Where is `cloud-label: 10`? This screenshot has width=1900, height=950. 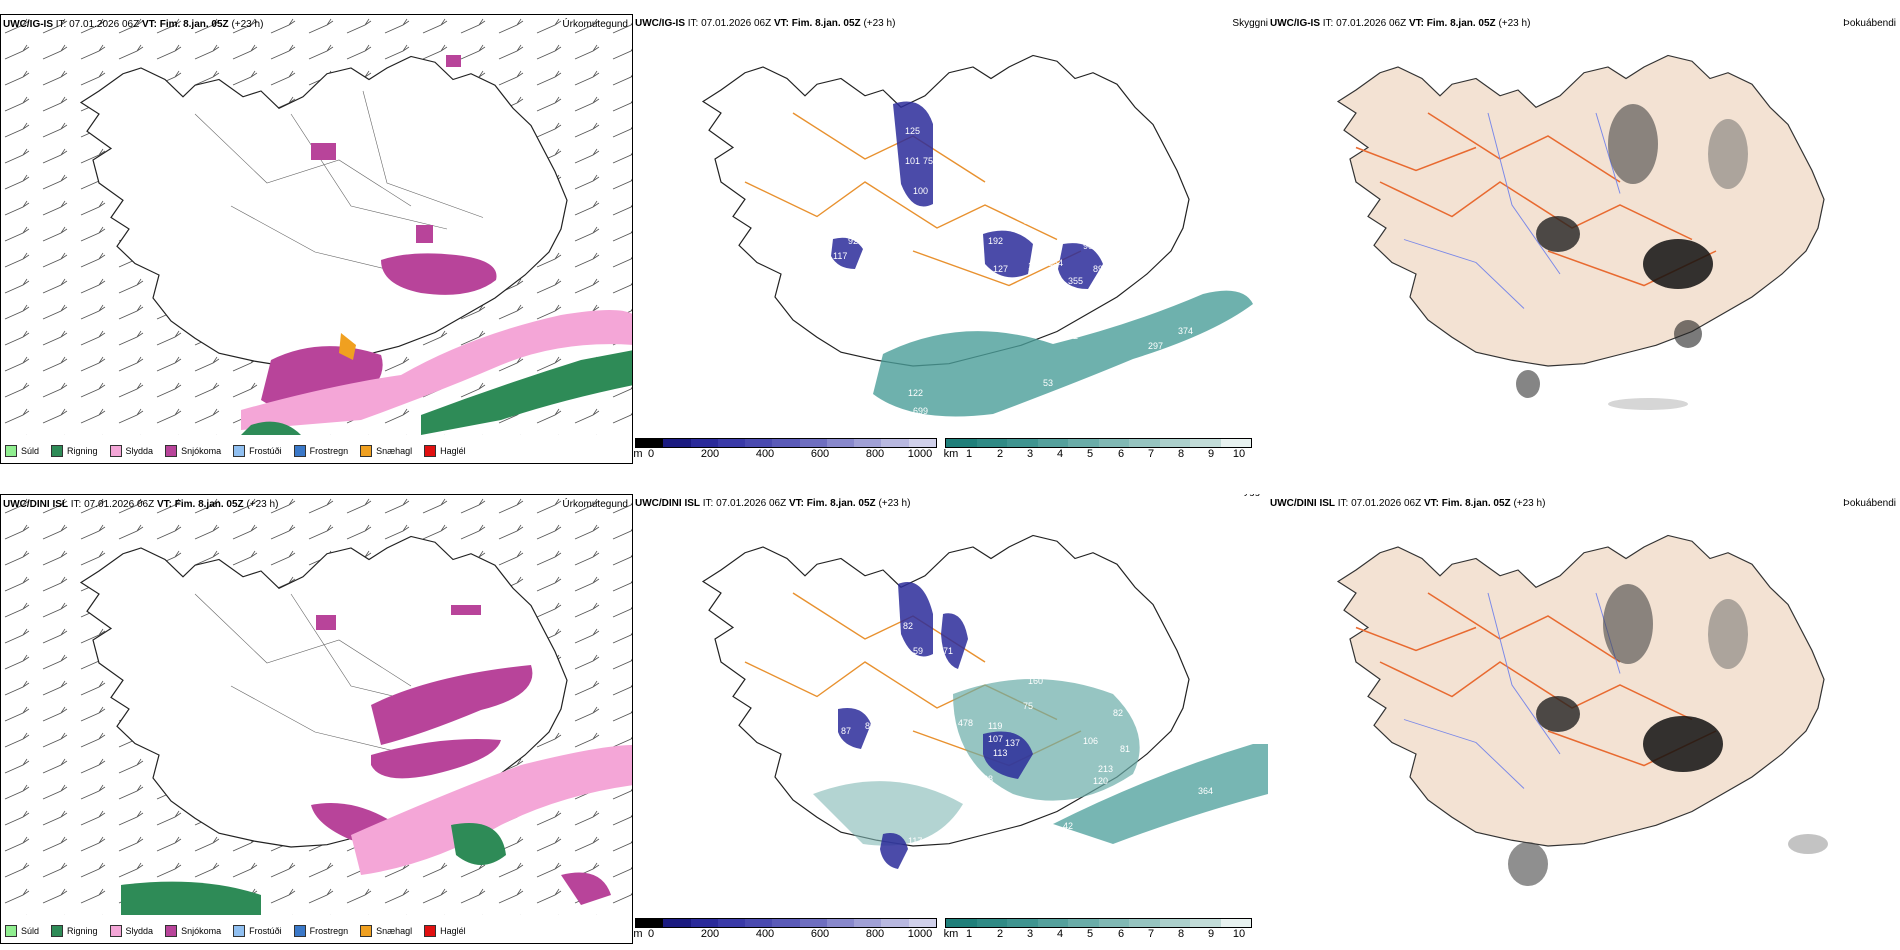 cloud-label: 10 is located at coordinates (1148, 256).